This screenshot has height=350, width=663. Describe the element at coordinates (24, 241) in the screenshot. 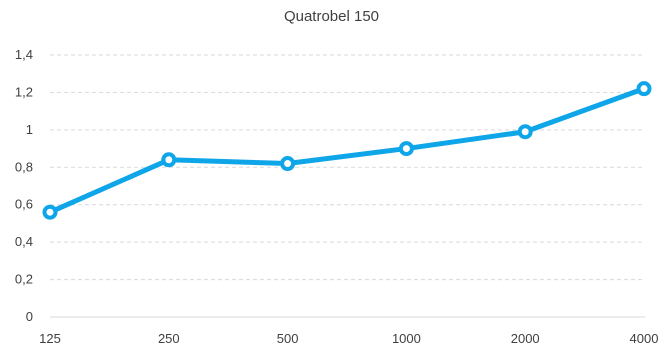

I see `y-tick-label: 0,4` at that location.